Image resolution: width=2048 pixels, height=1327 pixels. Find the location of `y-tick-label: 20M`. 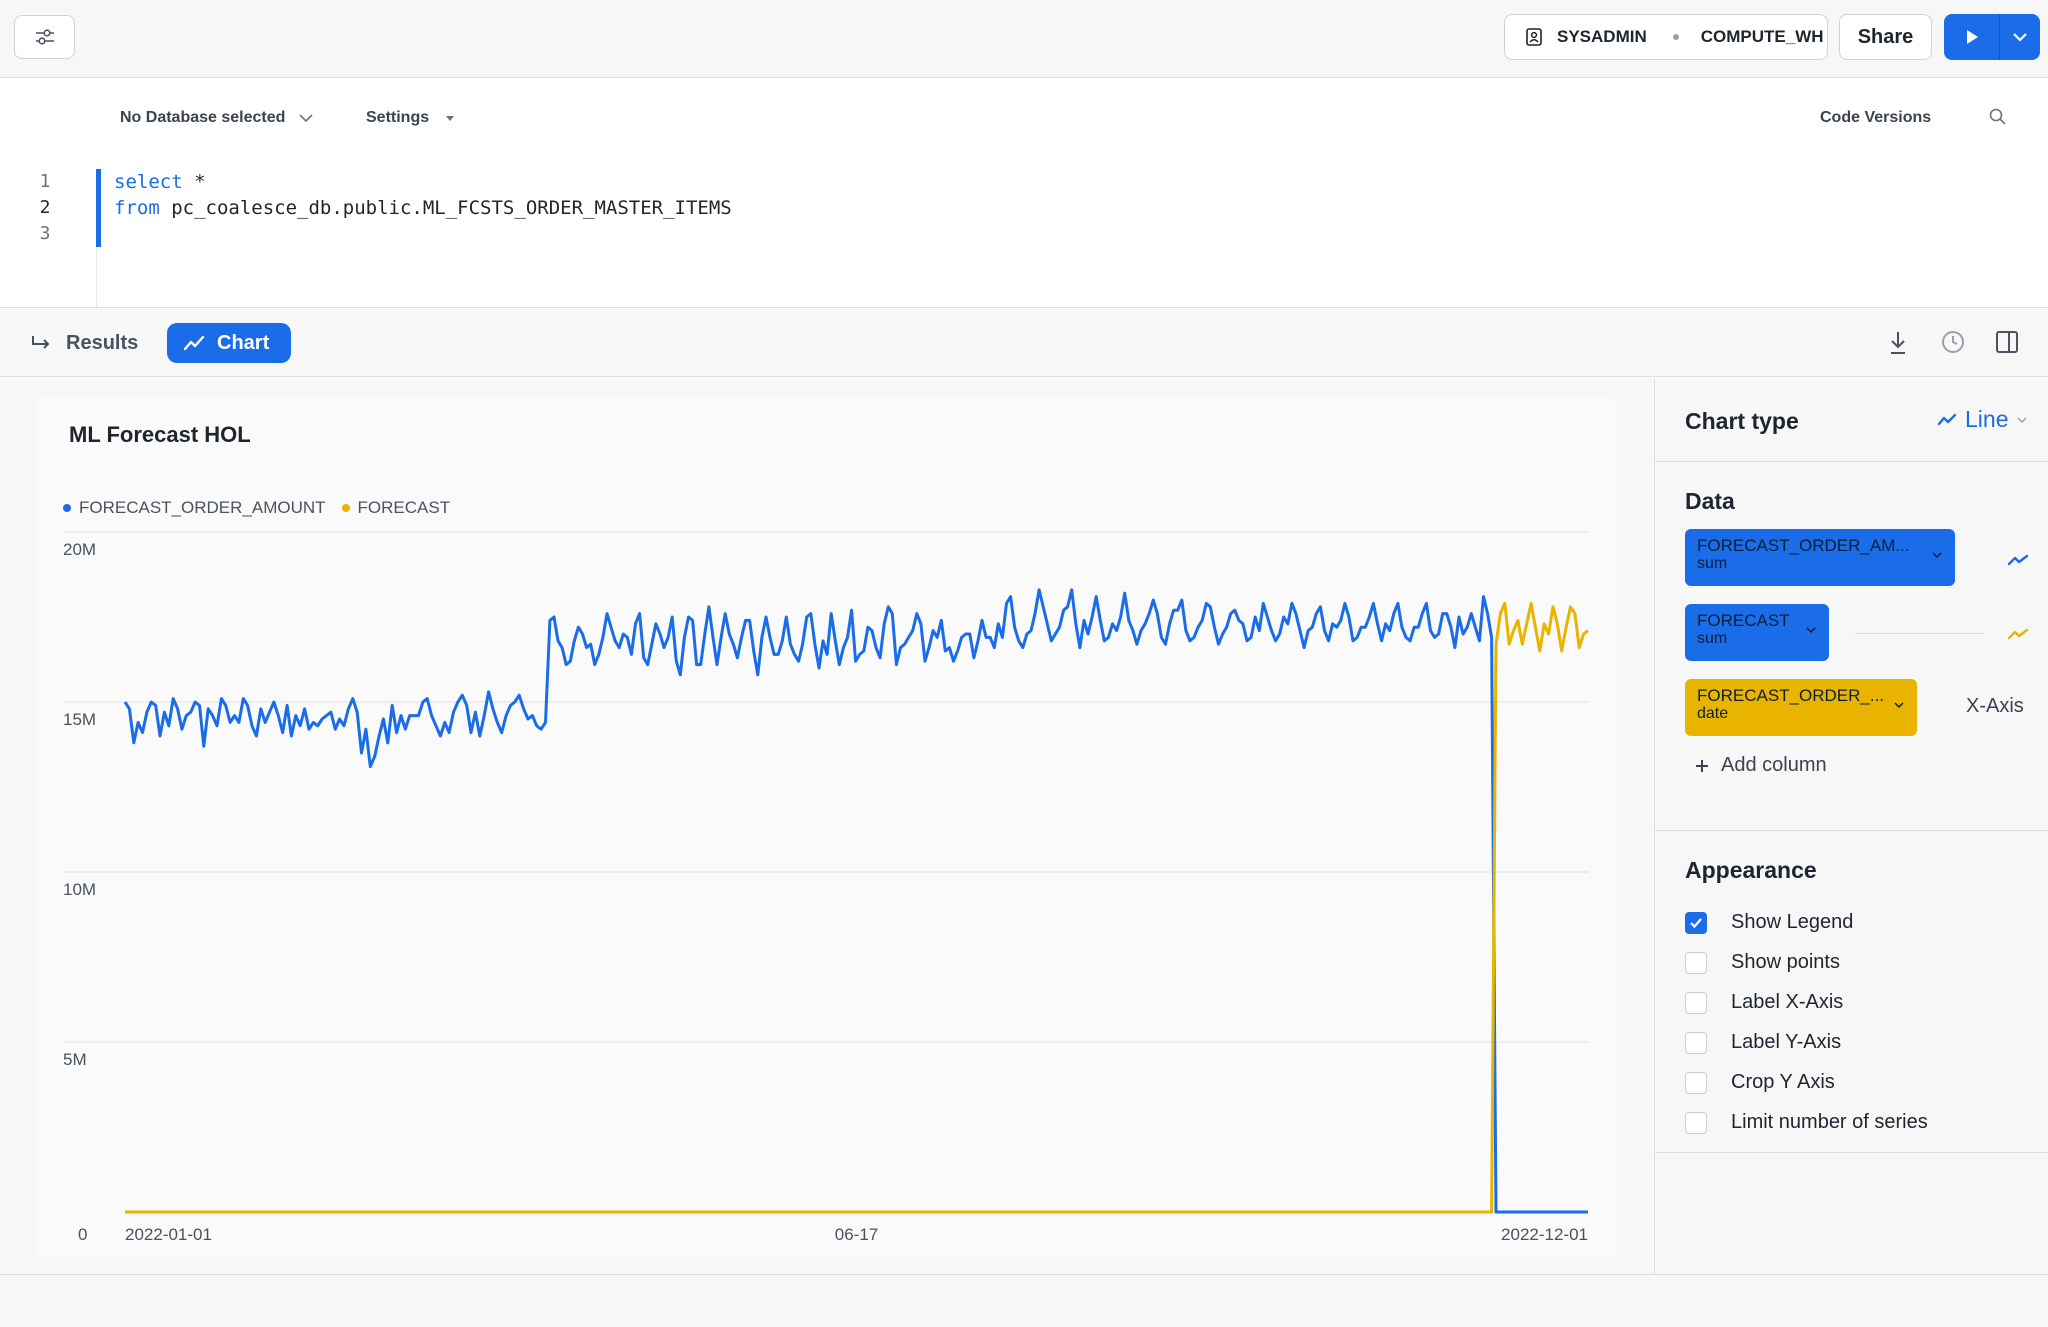

y-tick-label: 20M is located at coordinates (79, 549).